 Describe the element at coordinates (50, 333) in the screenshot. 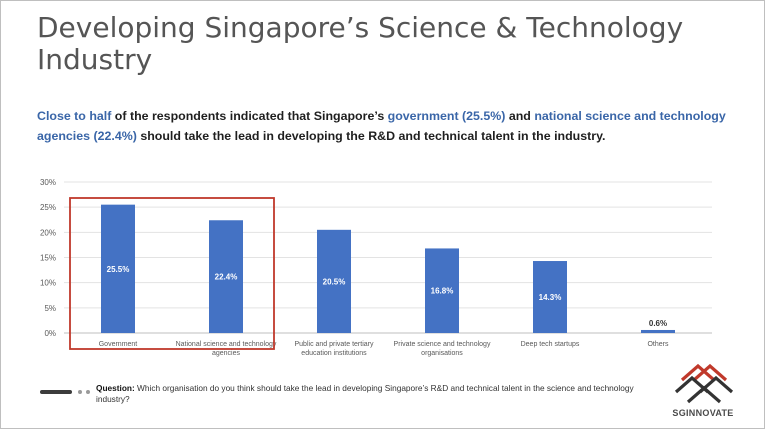

I see `y-tick-label: 0%` at that location.